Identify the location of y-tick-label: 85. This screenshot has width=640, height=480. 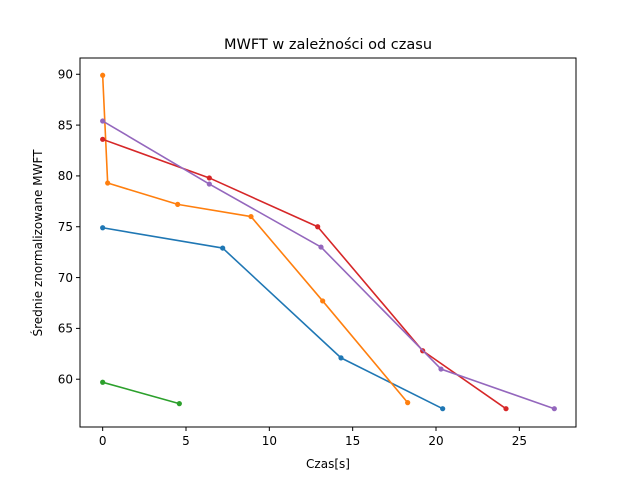
(65, 125).